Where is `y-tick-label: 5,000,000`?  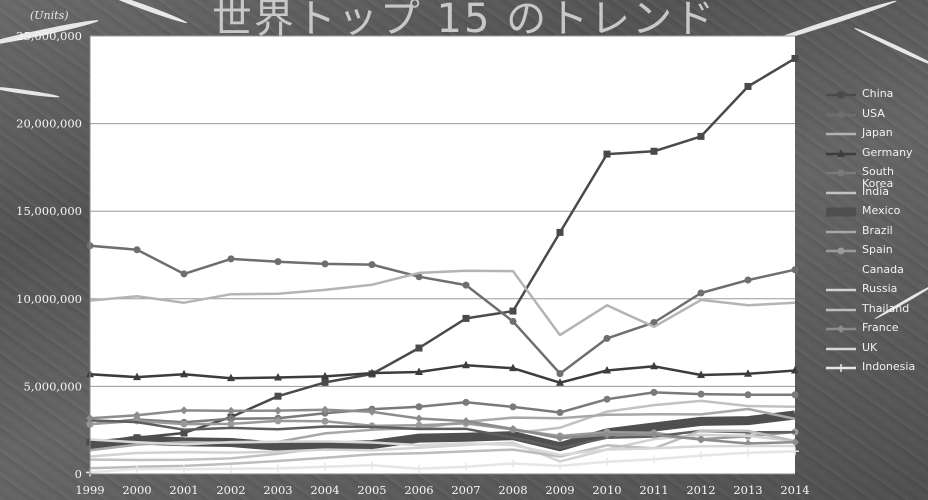
y-tick-label: 5,000,000 is located at coordinates (52, 386).